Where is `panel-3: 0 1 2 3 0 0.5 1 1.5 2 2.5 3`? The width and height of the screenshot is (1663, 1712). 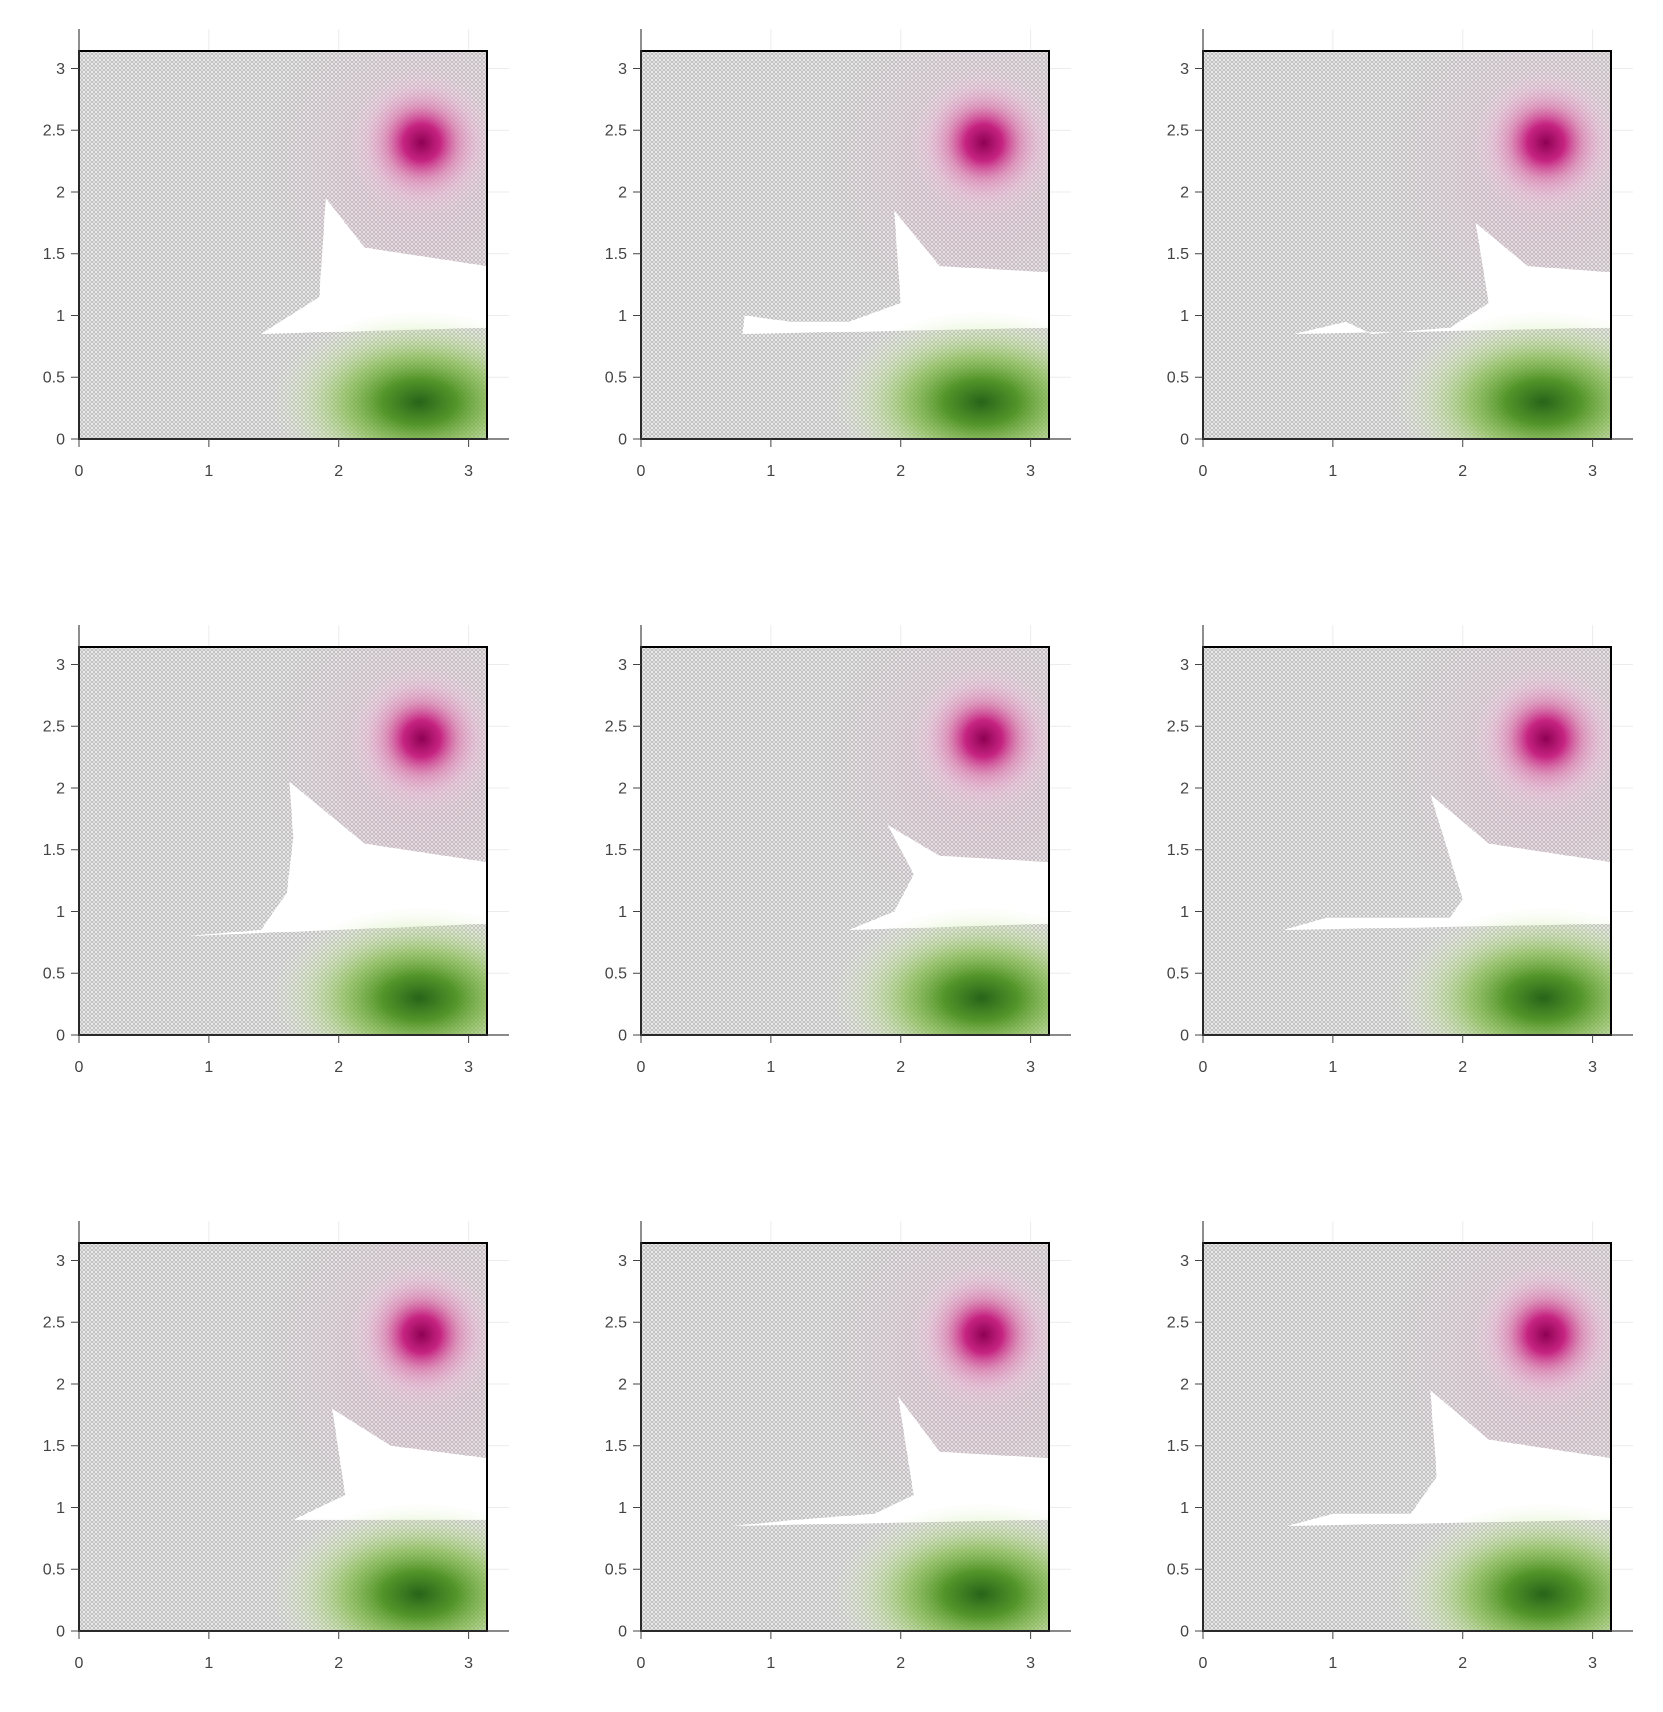 panel-3: 0 1 2 3 0 0.5 1 1.5 2 2.5 3 is located at coordinates (1400, 254).